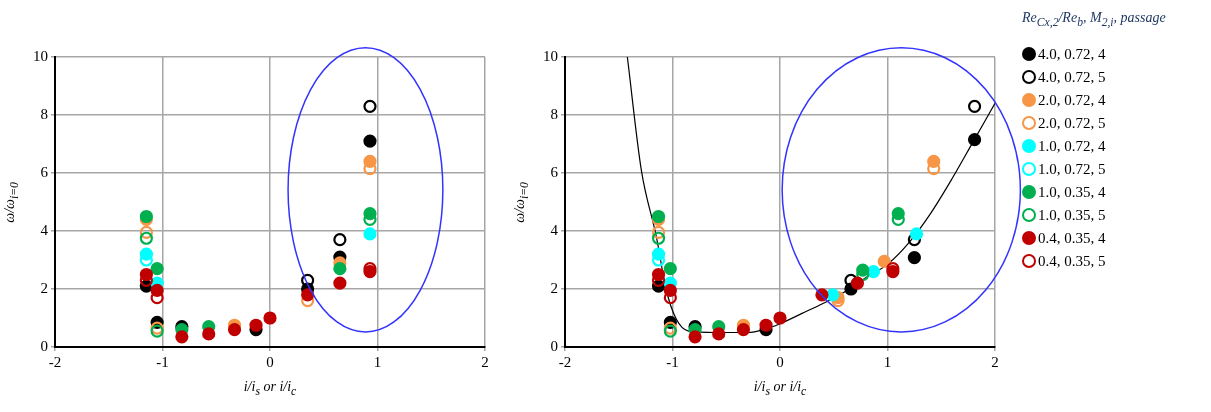  What do you see at coordinates (1072, 77) in the screenshot?
I see `legend-label: 4.0, 0.72, 5` at bounding box center [1072, 77].